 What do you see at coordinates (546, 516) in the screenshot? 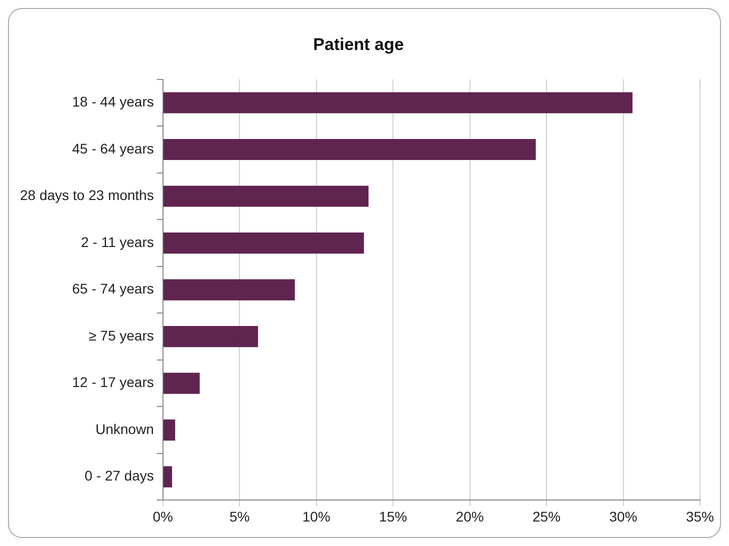
I see `x-tick-label: 25%` at bounding box center [546, 516].